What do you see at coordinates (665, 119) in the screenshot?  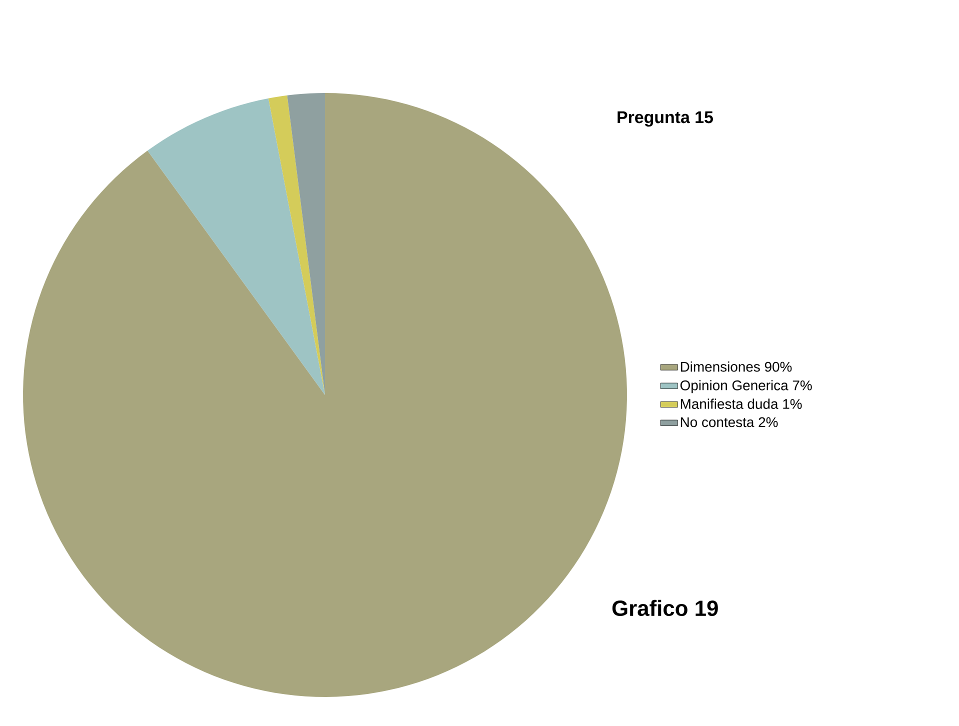 I see `text: Pregunta 15` at bounding box center [665, 119].